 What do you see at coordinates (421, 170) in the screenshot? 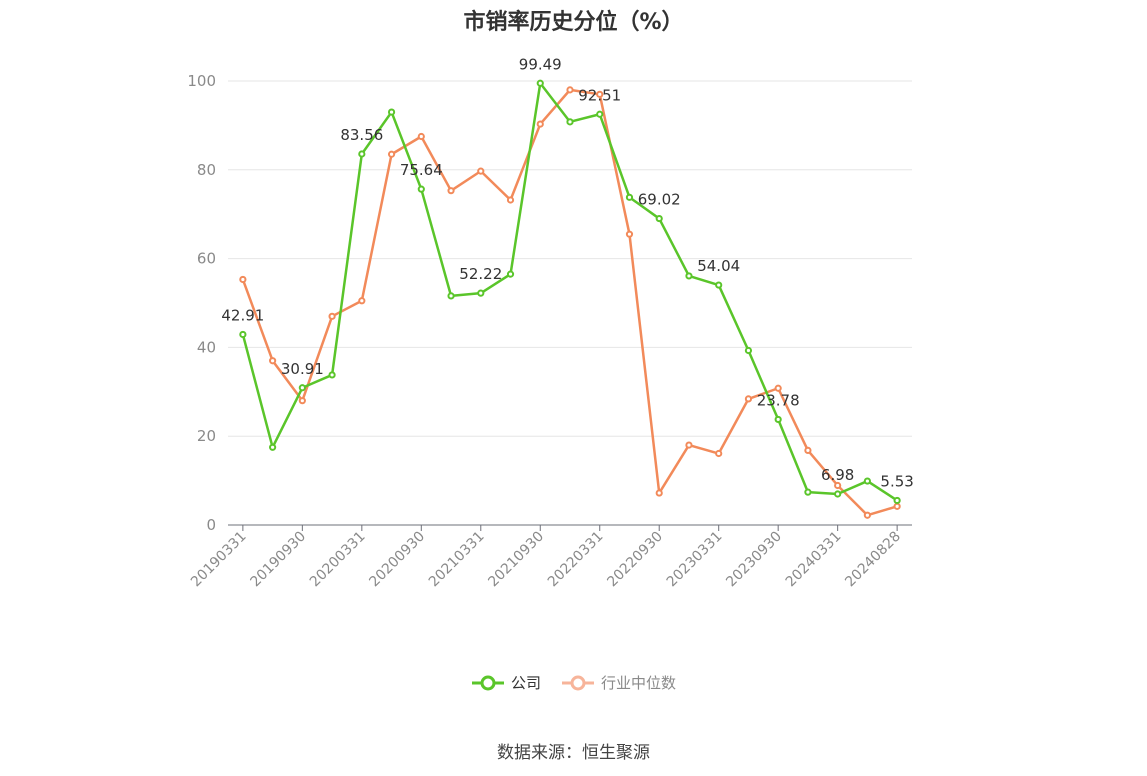
I see `data-label: 75.64` at bounding box center [421, 170].